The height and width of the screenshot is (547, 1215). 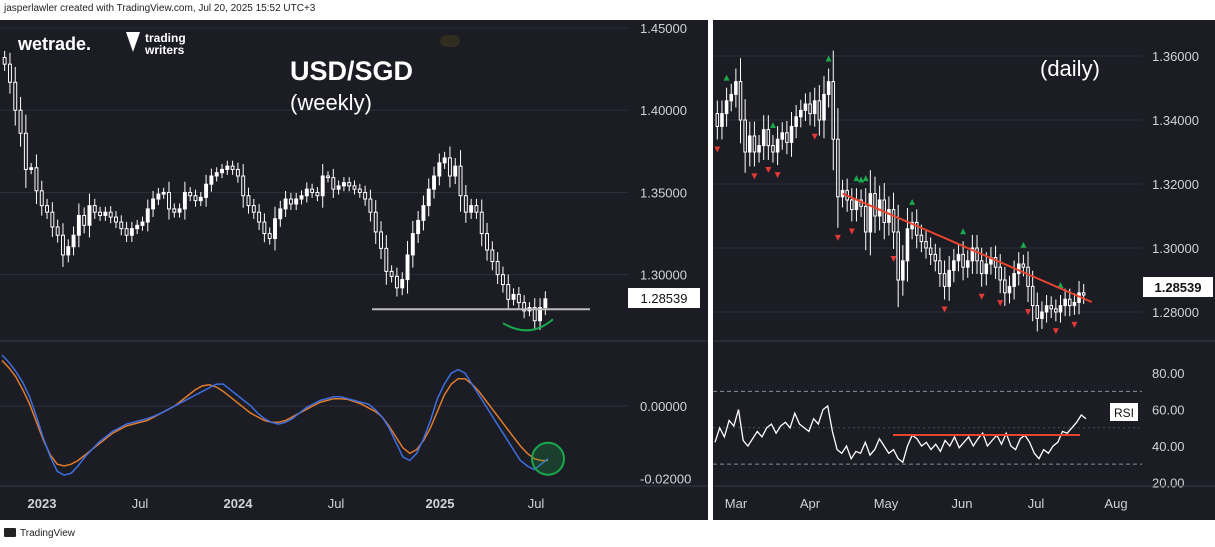 What do you see at coordinates (1175, 184) in the screenshot?
I see `daily-y-tick: 1.32000` at bounding box center [1175, 184].